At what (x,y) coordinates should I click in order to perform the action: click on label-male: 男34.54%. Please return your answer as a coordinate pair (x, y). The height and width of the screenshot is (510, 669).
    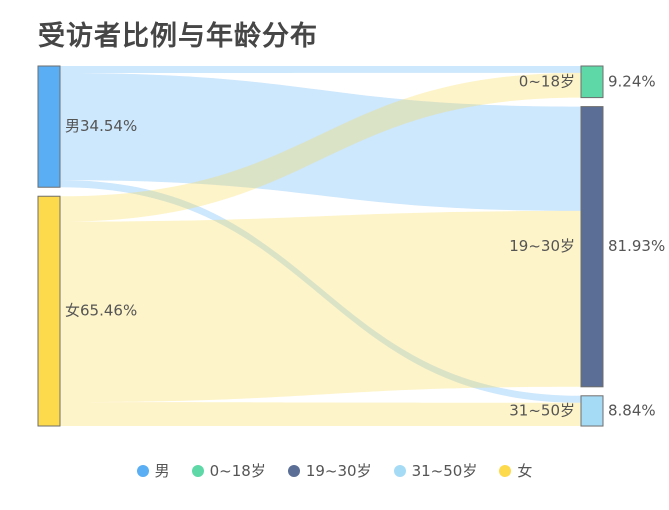
    Looking at the image, I should click on (101, 126).